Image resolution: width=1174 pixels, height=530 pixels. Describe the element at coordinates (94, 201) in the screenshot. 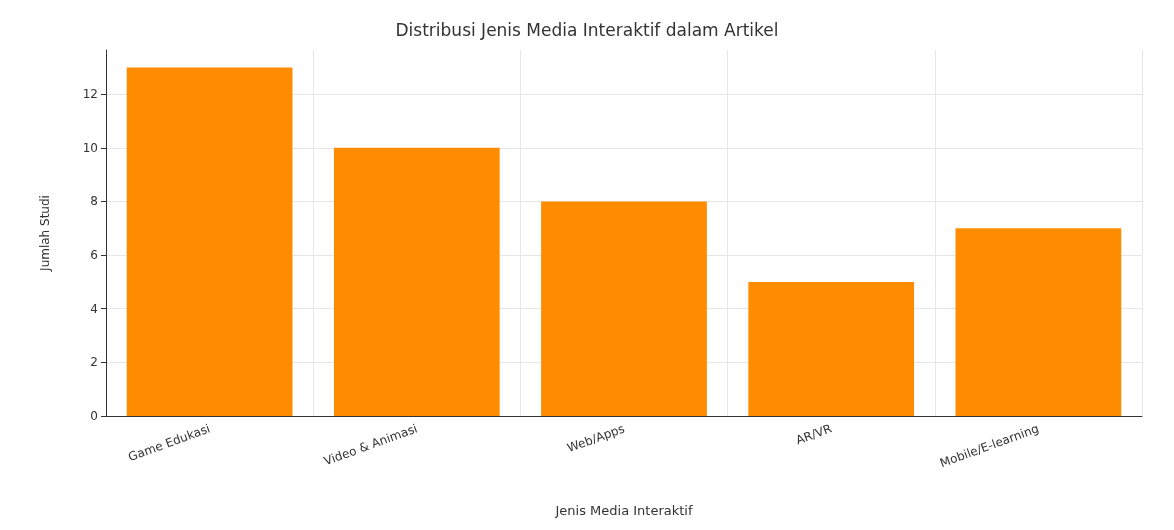

I see `y-tick-label: 8` at that location.